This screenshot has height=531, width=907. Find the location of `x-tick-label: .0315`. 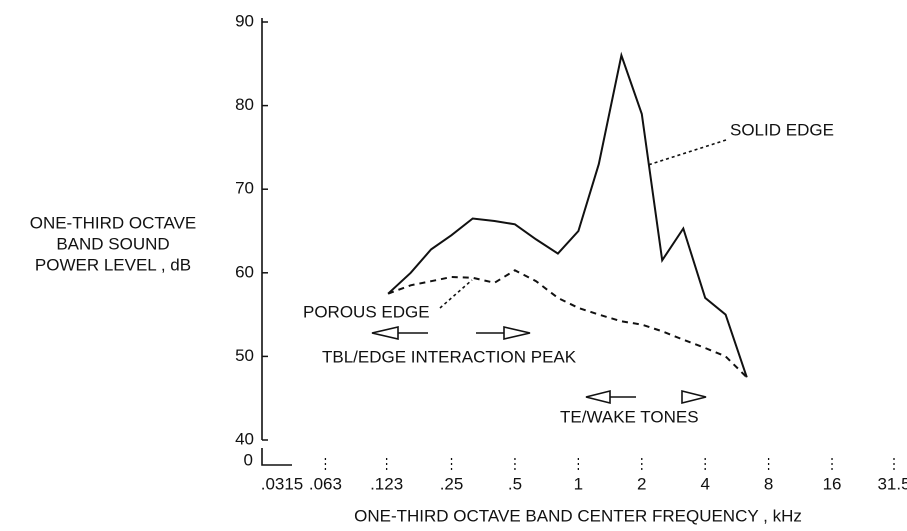

x-tick-label: .0315 is located at coordinates (282, 483).